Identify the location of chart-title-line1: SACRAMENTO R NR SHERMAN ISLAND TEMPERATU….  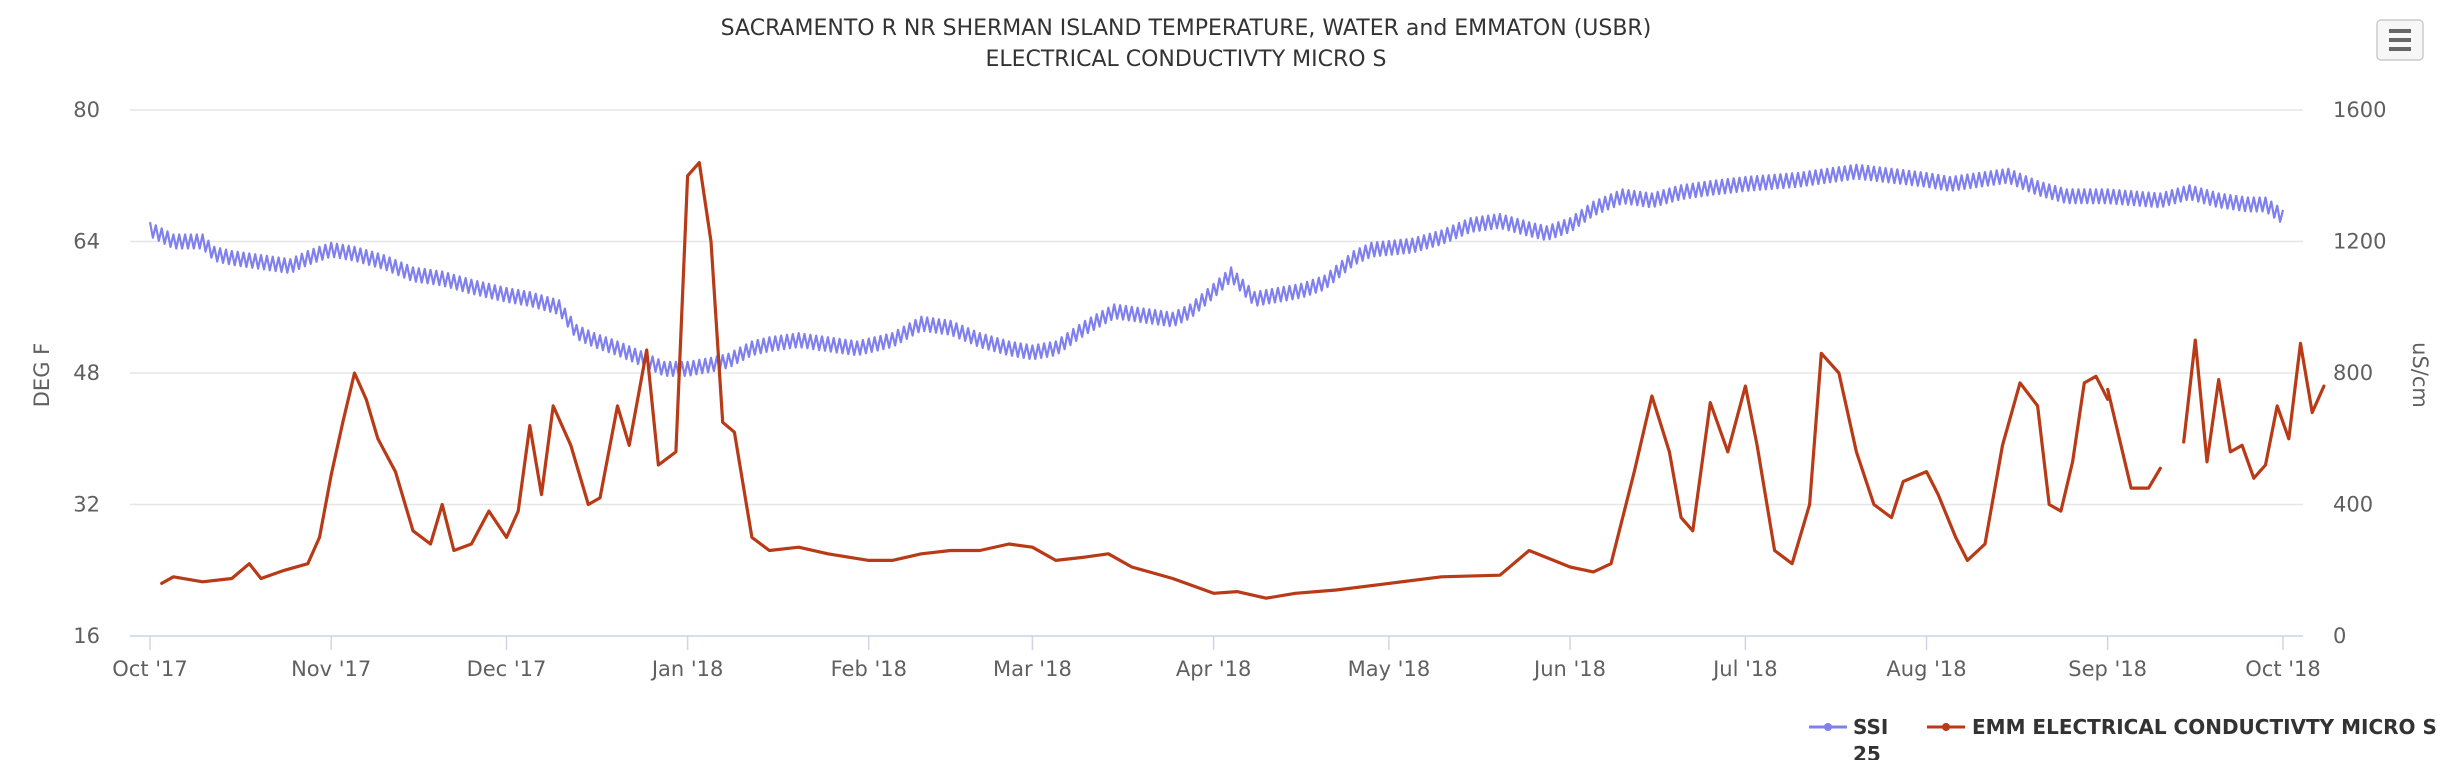
(1186, 28).